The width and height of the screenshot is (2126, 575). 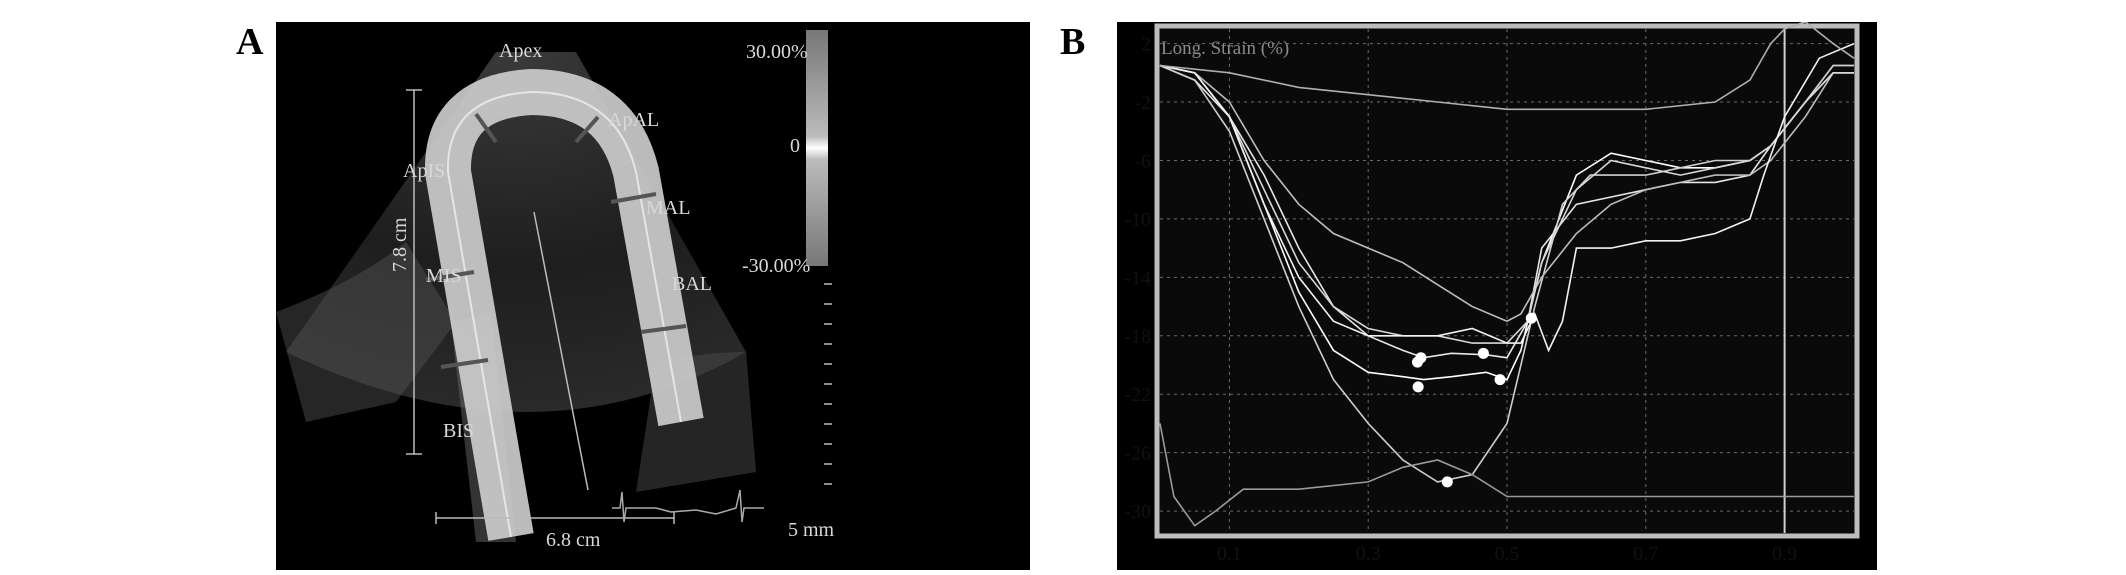 I want to click on lv-long-axis, so click(x=561, y=351).